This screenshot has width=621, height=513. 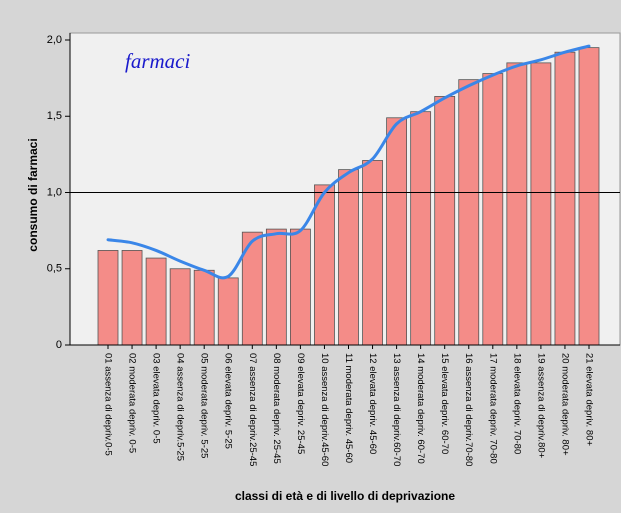 What do you see at coordinates (252, 409) in the screenshot?
I see `x-tick-label: 07 assenza di depriv.25-45` at bounding box center [252, 409].